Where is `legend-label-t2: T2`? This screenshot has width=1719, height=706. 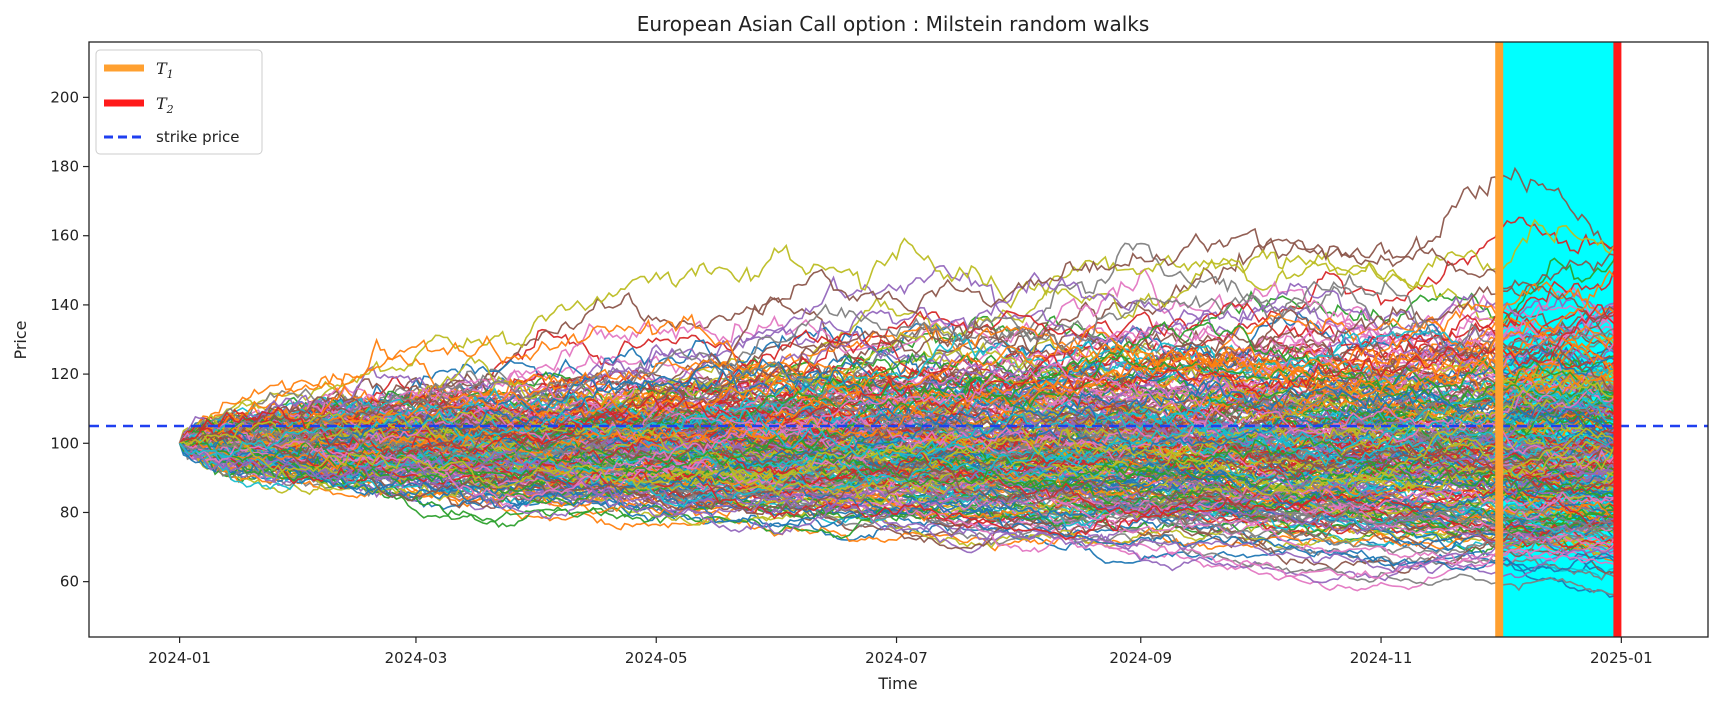 legend-label-t2: T2 is located at coordinates (165, 105).